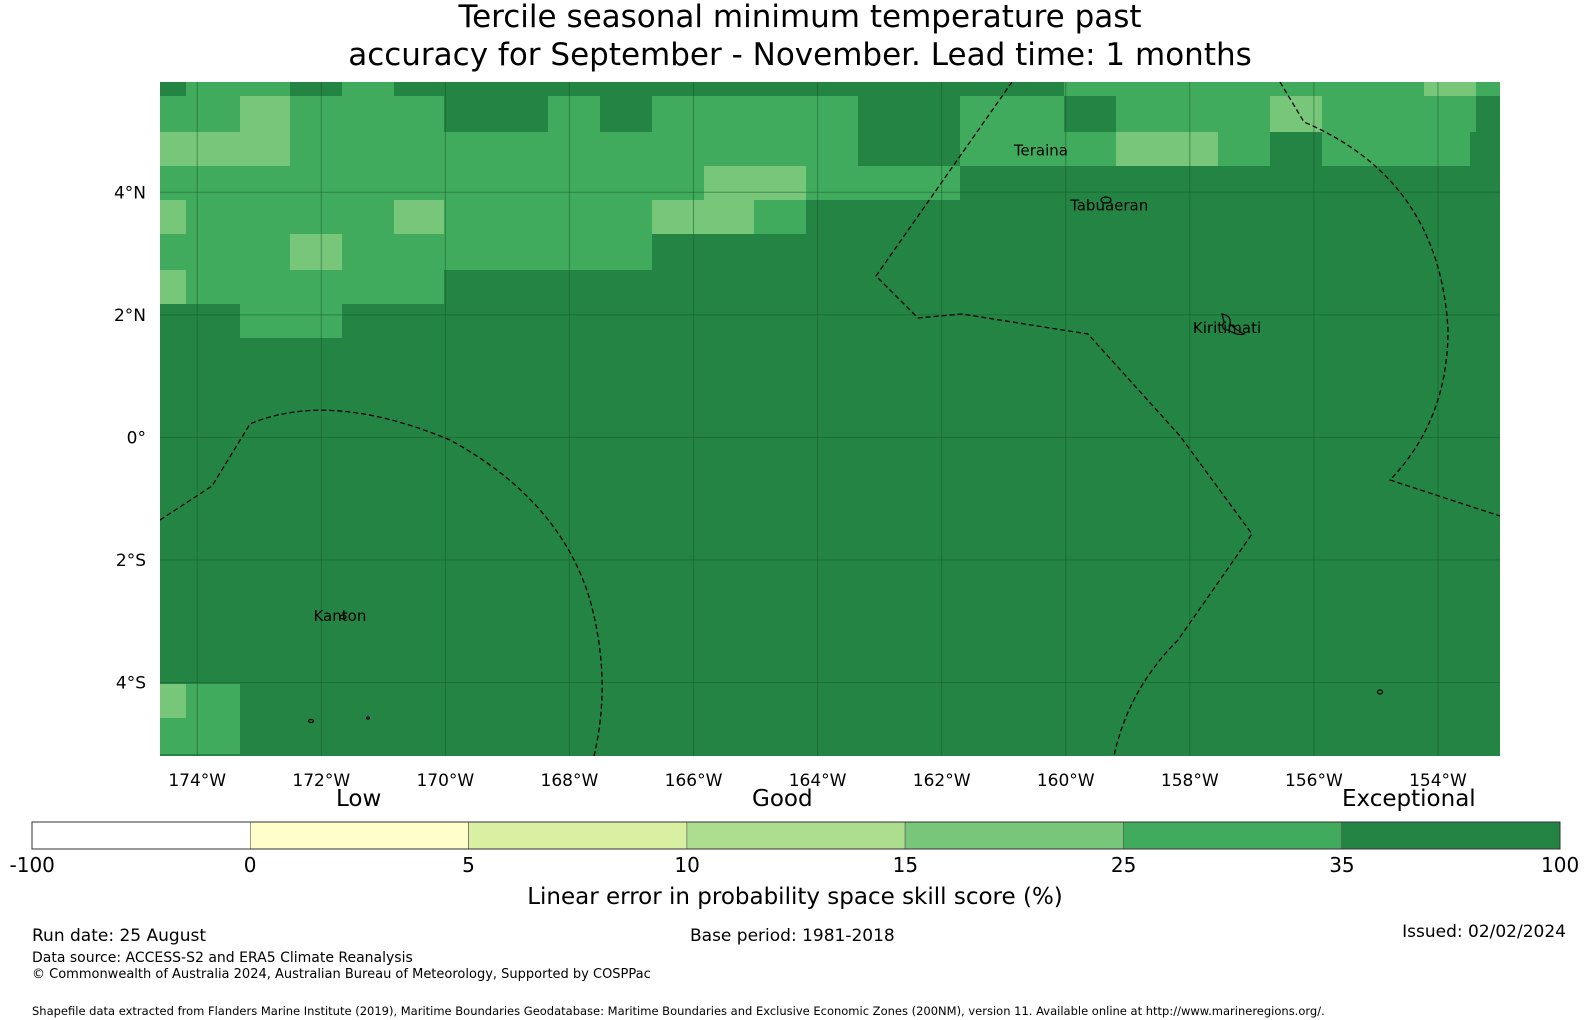  I want to click on longitude-tick-label: 164°W, so click(818, 781).